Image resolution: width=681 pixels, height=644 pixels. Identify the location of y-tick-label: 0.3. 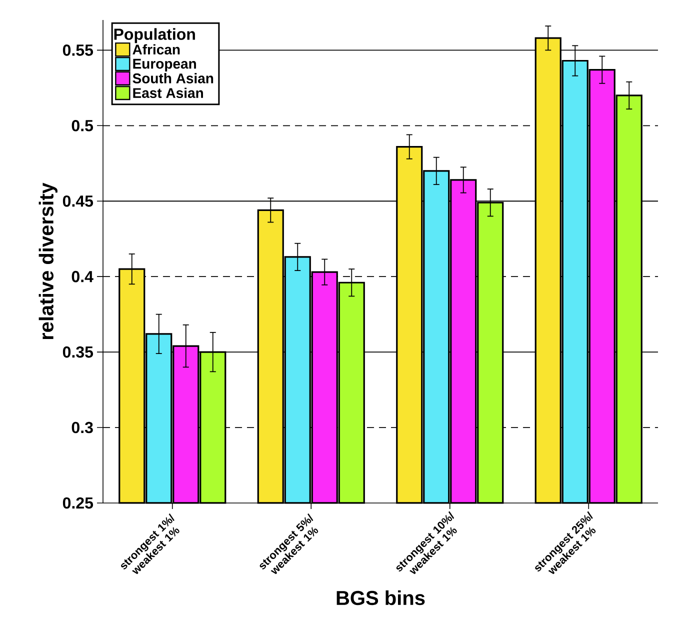
(82, 428).